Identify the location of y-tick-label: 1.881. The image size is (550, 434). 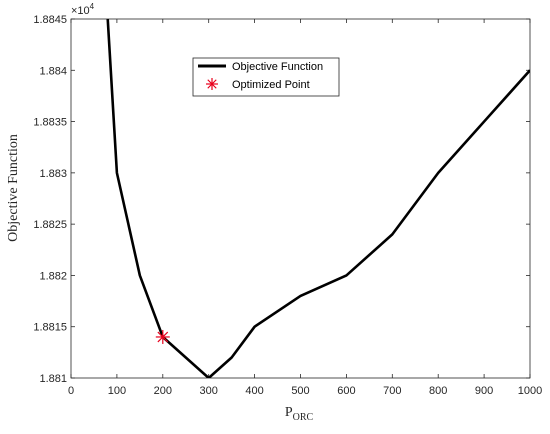
(53, 379).